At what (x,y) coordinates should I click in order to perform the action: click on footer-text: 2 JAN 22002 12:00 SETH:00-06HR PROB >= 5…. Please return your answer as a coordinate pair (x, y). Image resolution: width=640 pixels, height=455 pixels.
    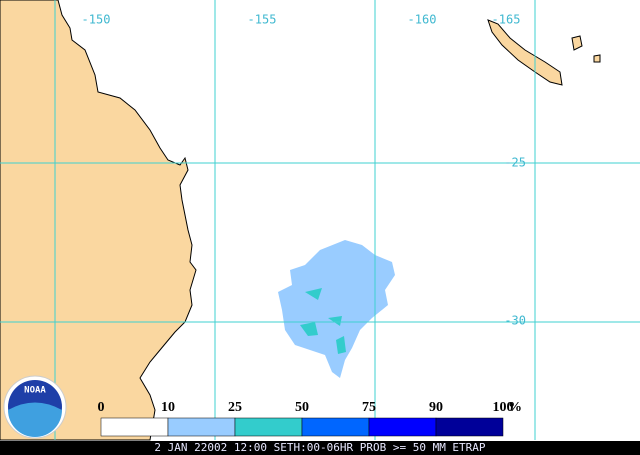
    Looking at the image, I should click on (320, 447).